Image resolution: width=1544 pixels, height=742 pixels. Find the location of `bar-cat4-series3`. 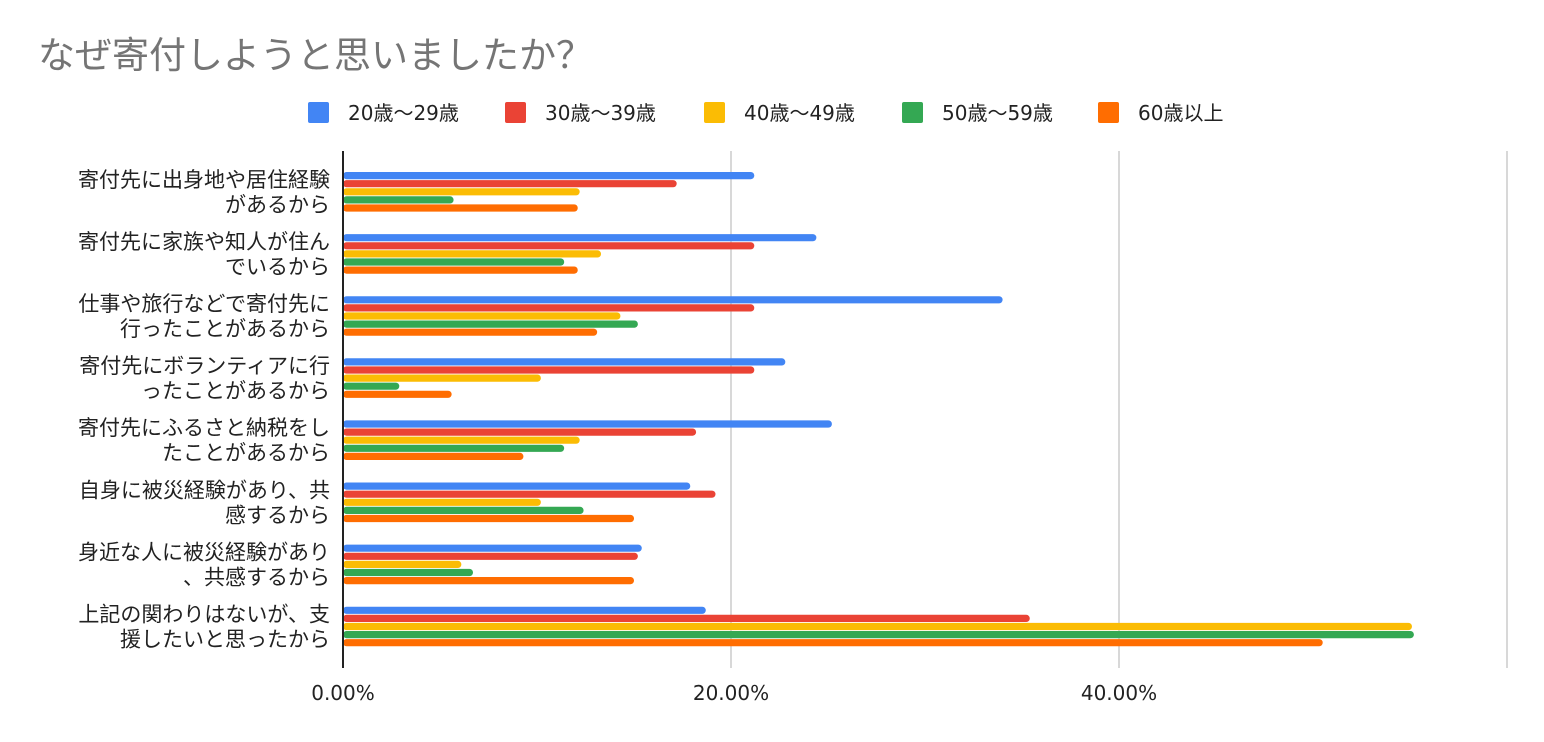

bar-cat4-series3 is located at coordinates (442, 378).